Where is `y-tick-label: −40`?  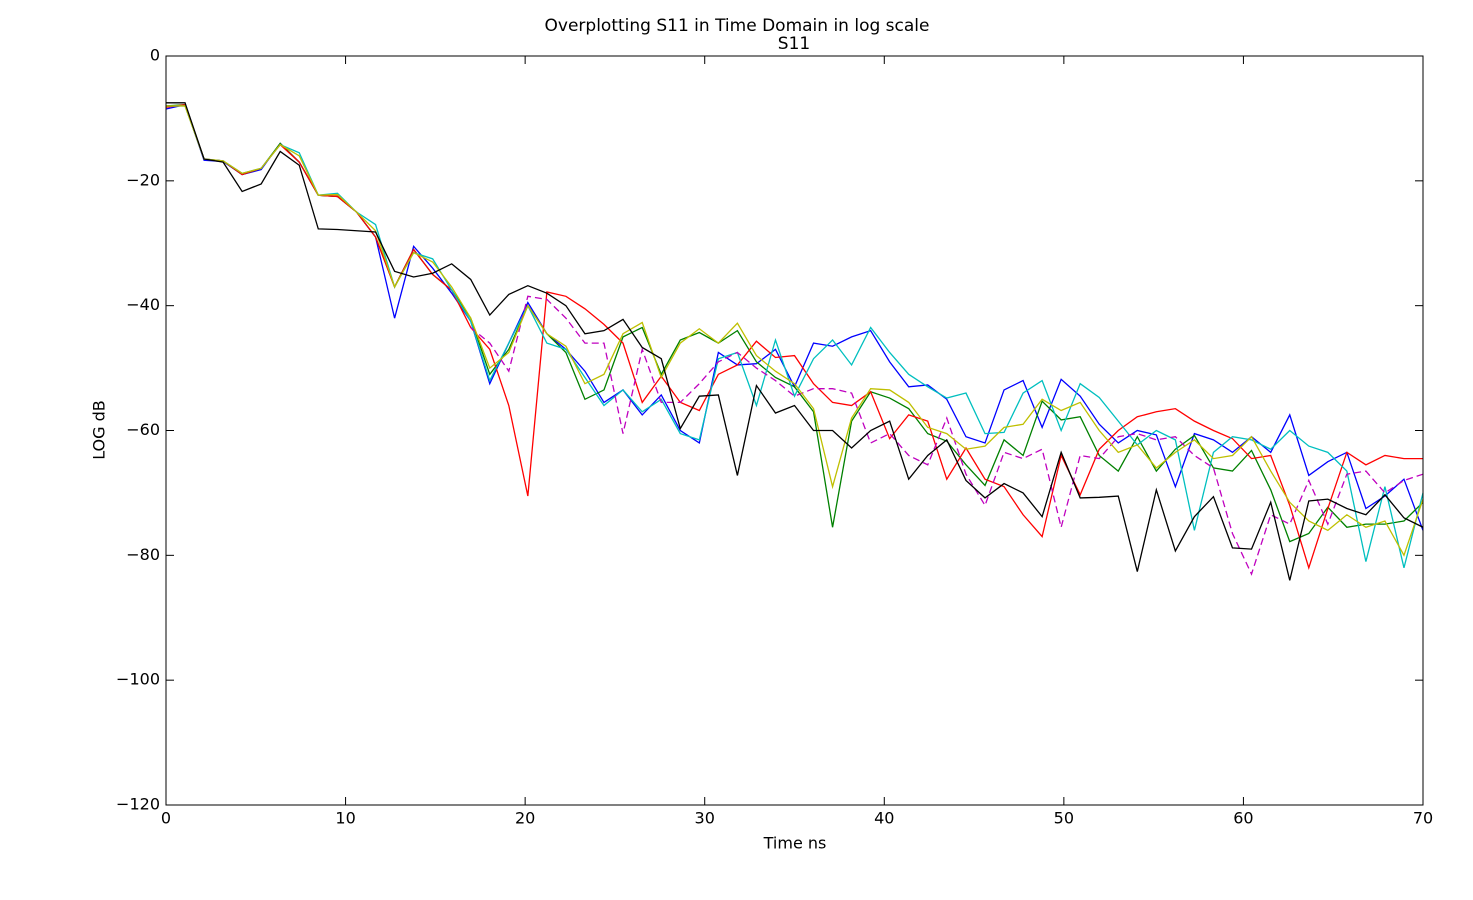
y-tick-label: −40 is located at coordinates (143, 304).